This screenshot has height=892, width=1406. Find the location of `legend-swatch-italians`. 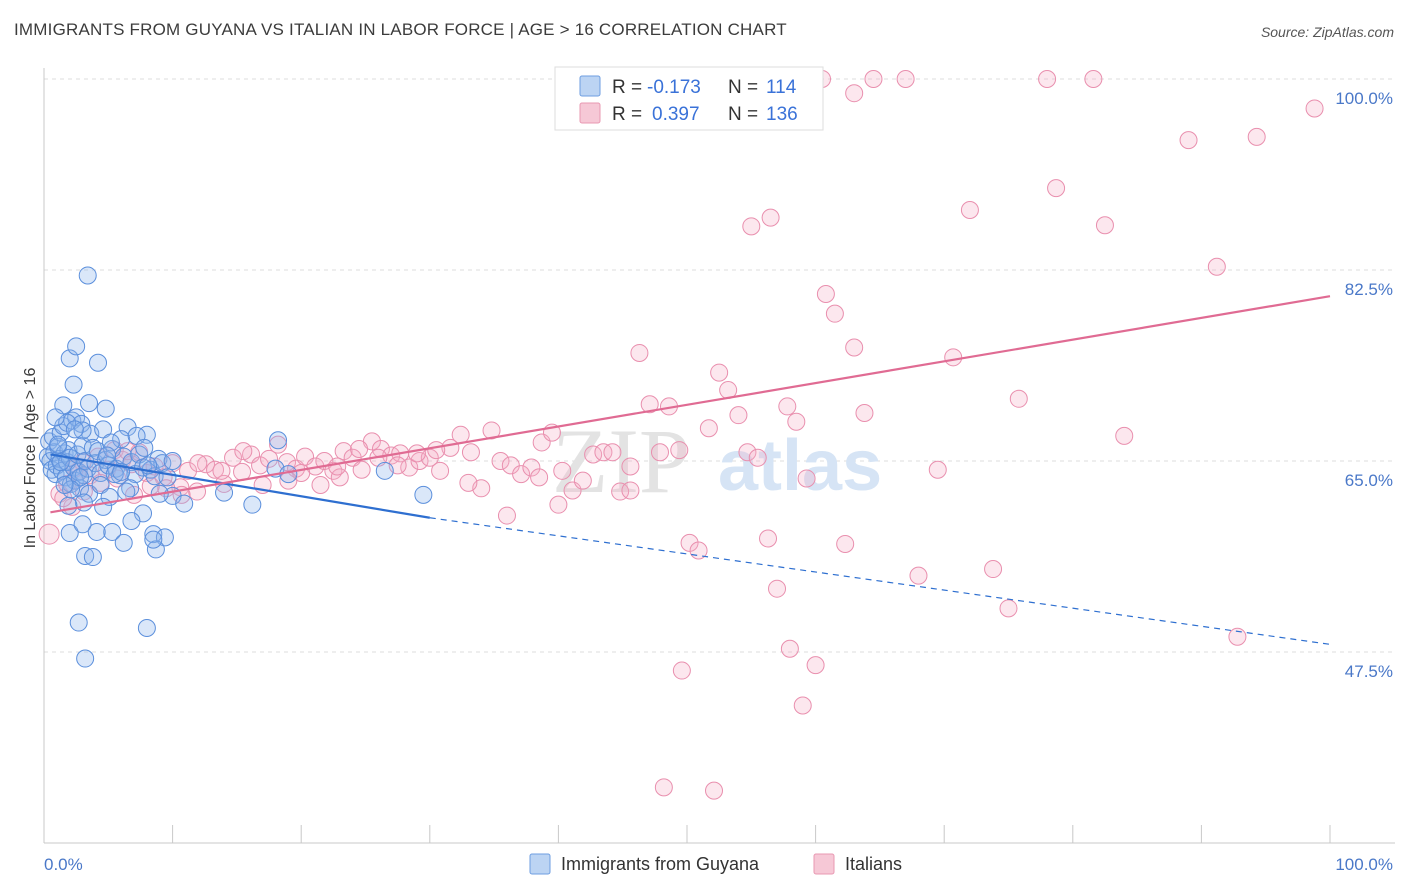

legend-swatch-italians is located at coordinates (590, 113).